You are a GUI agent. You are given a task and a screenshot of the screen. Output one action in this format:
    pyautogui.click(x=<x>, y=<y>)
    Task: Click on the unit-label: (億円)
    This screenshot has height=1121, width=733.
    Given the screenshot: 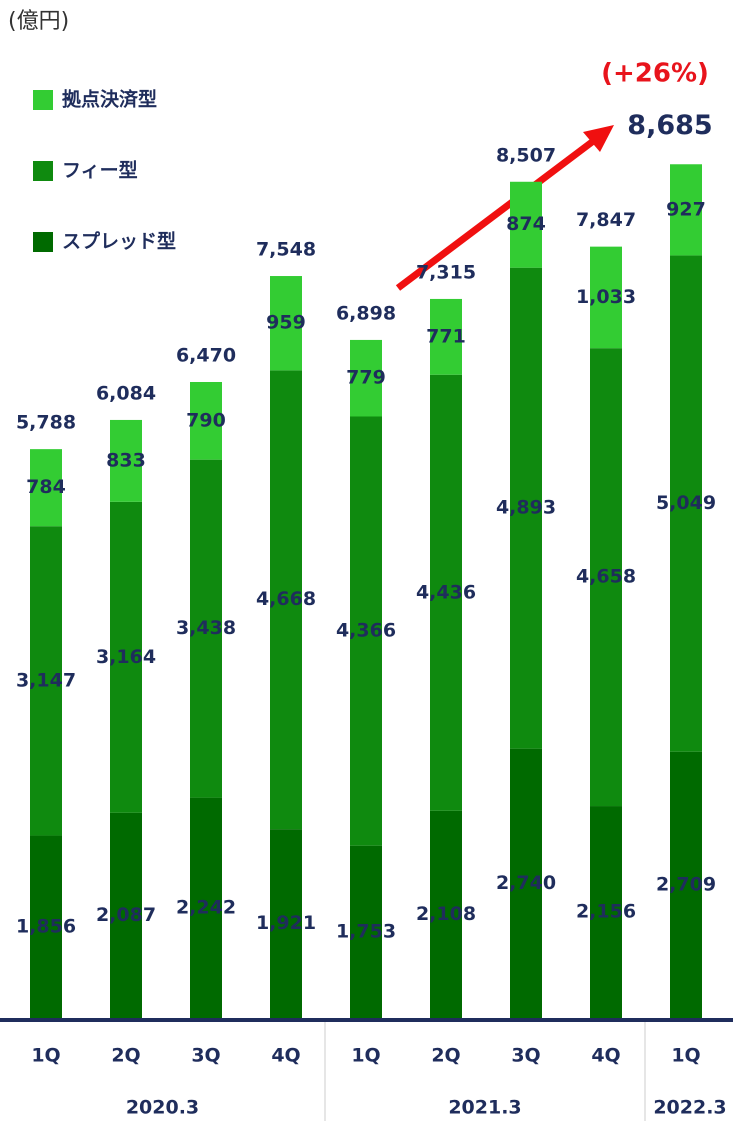 What is the action you would take?
    pyautogui.click(x=38, y=21)
    